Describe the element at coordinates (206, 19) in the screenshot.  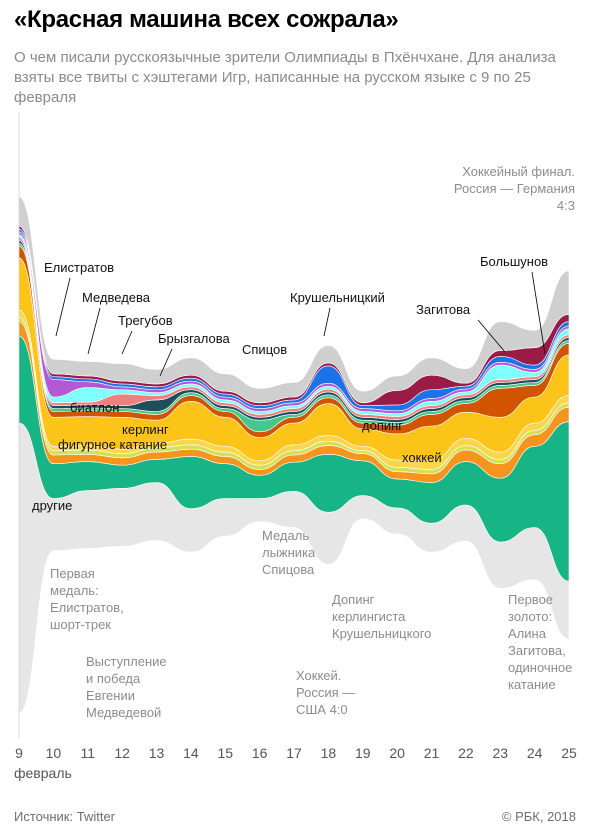
I see `chart-title: «Красная машина всех сожрала»` at that location.